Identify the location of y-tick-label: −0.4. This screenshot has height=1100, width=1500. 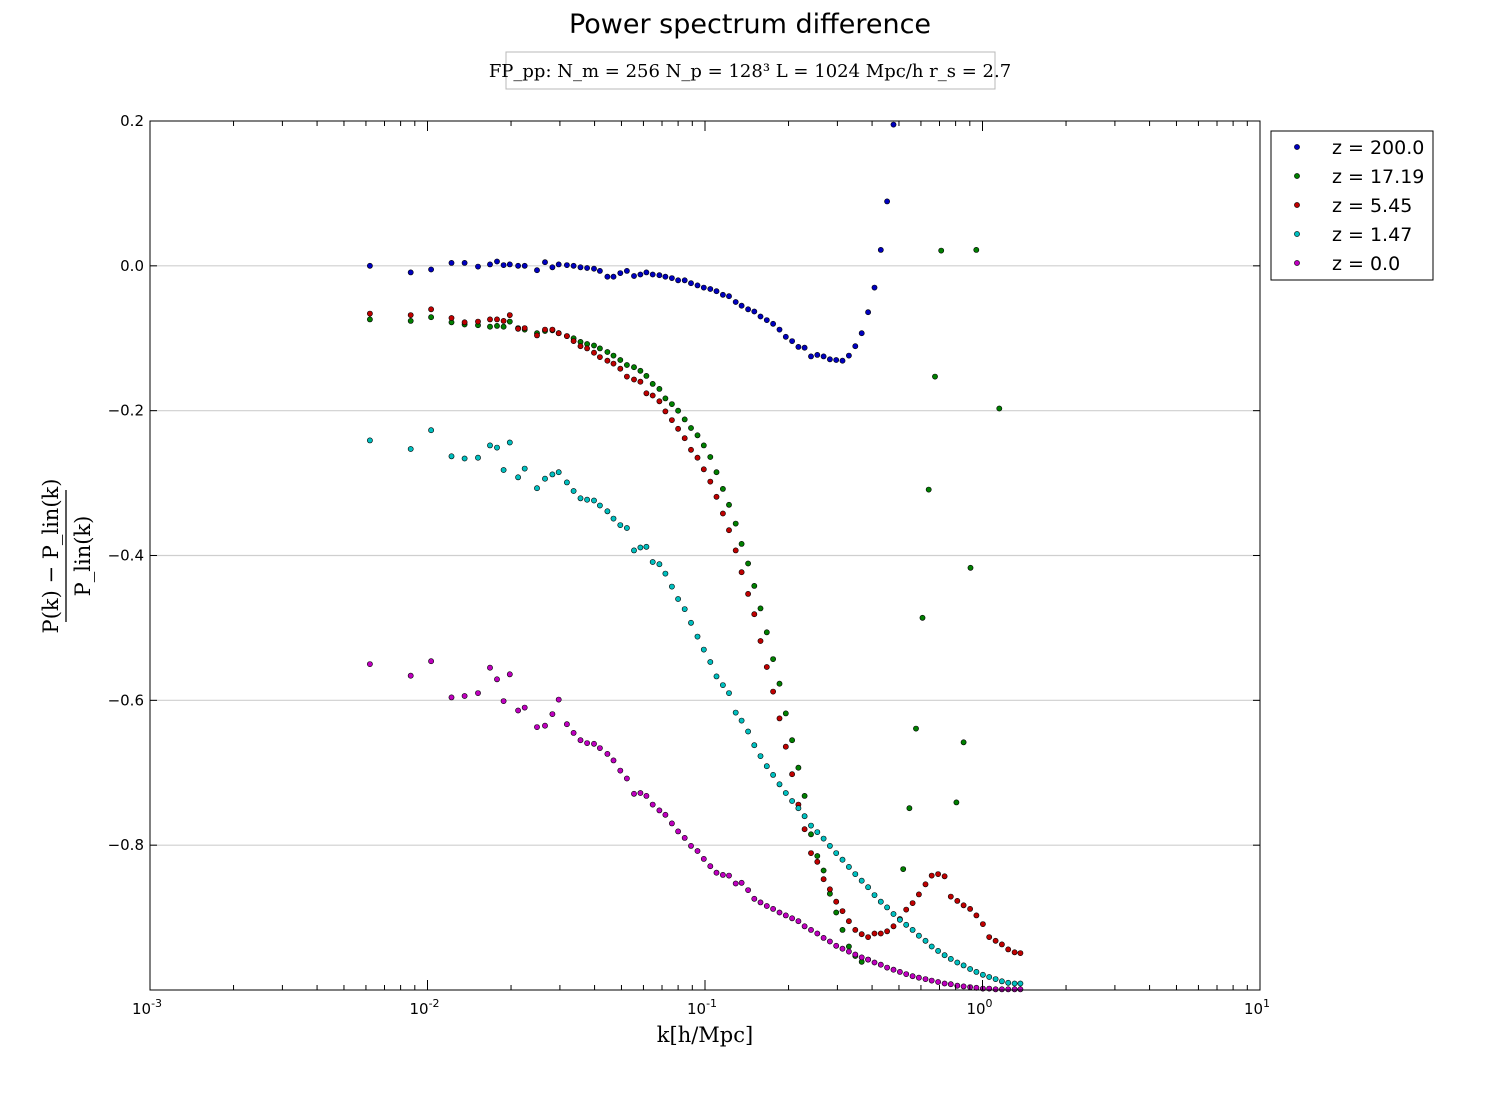
(126, 556).